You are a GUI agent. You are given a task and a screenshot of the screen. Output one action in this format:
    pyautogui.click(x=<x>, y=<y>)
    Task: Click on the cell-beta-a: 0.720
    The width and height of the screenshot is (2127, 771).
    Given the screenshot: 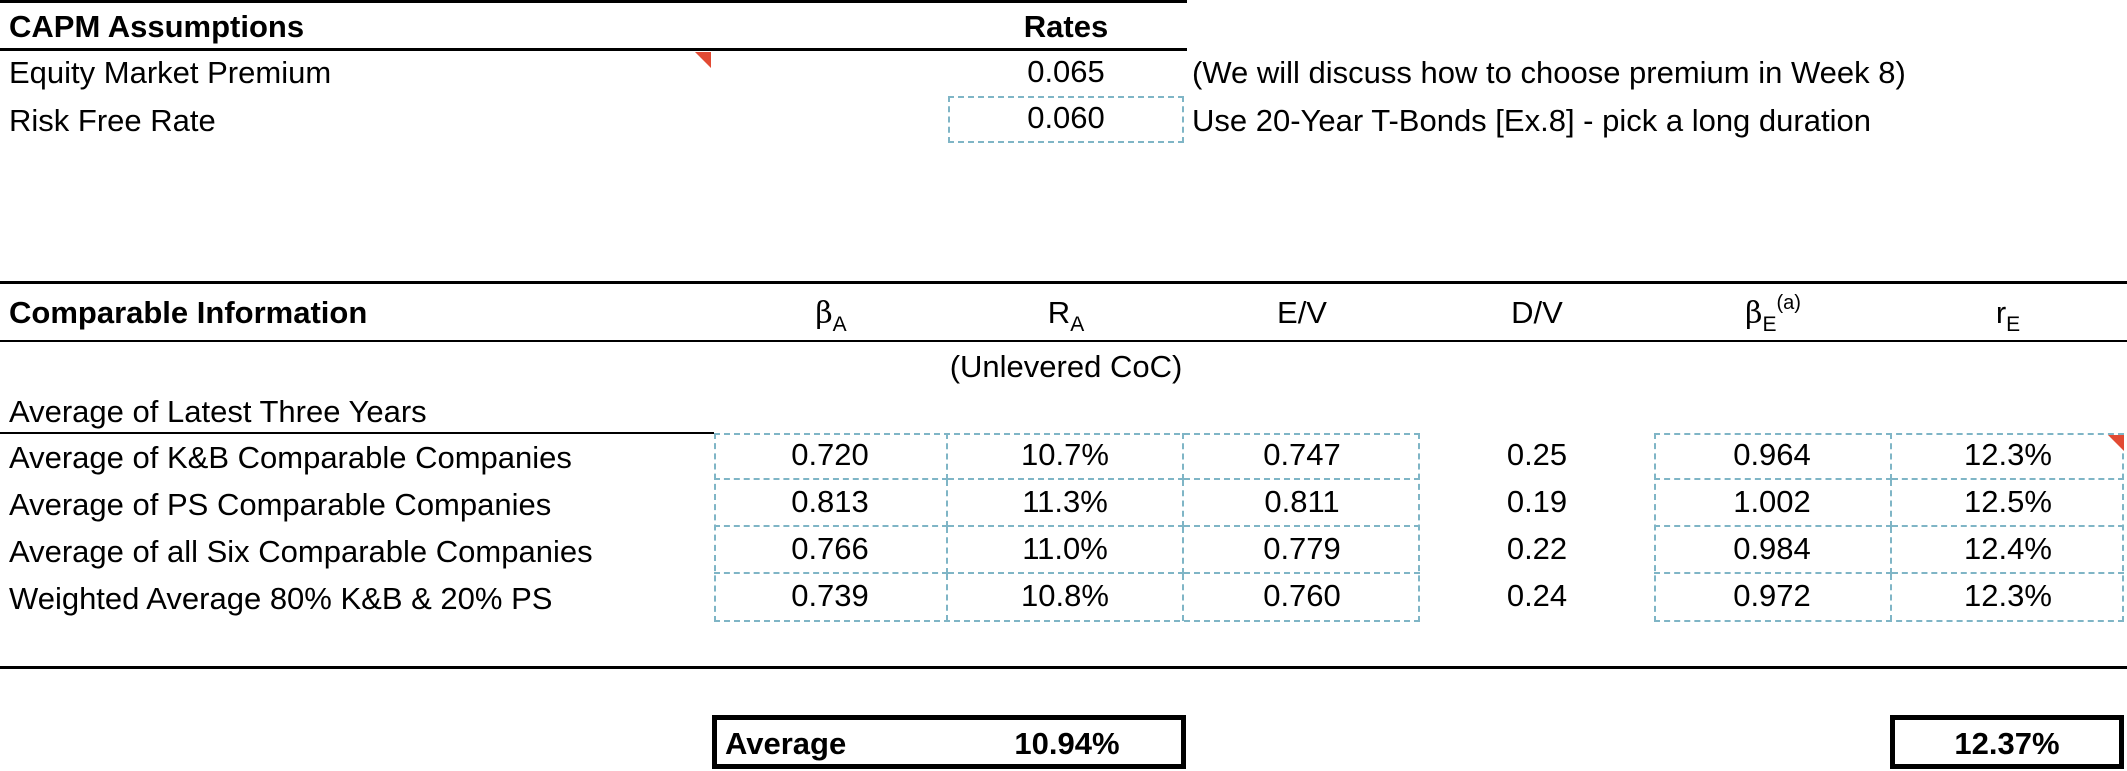 What is the action you would take?
    pyautogui.click(x=831, y=456)
    